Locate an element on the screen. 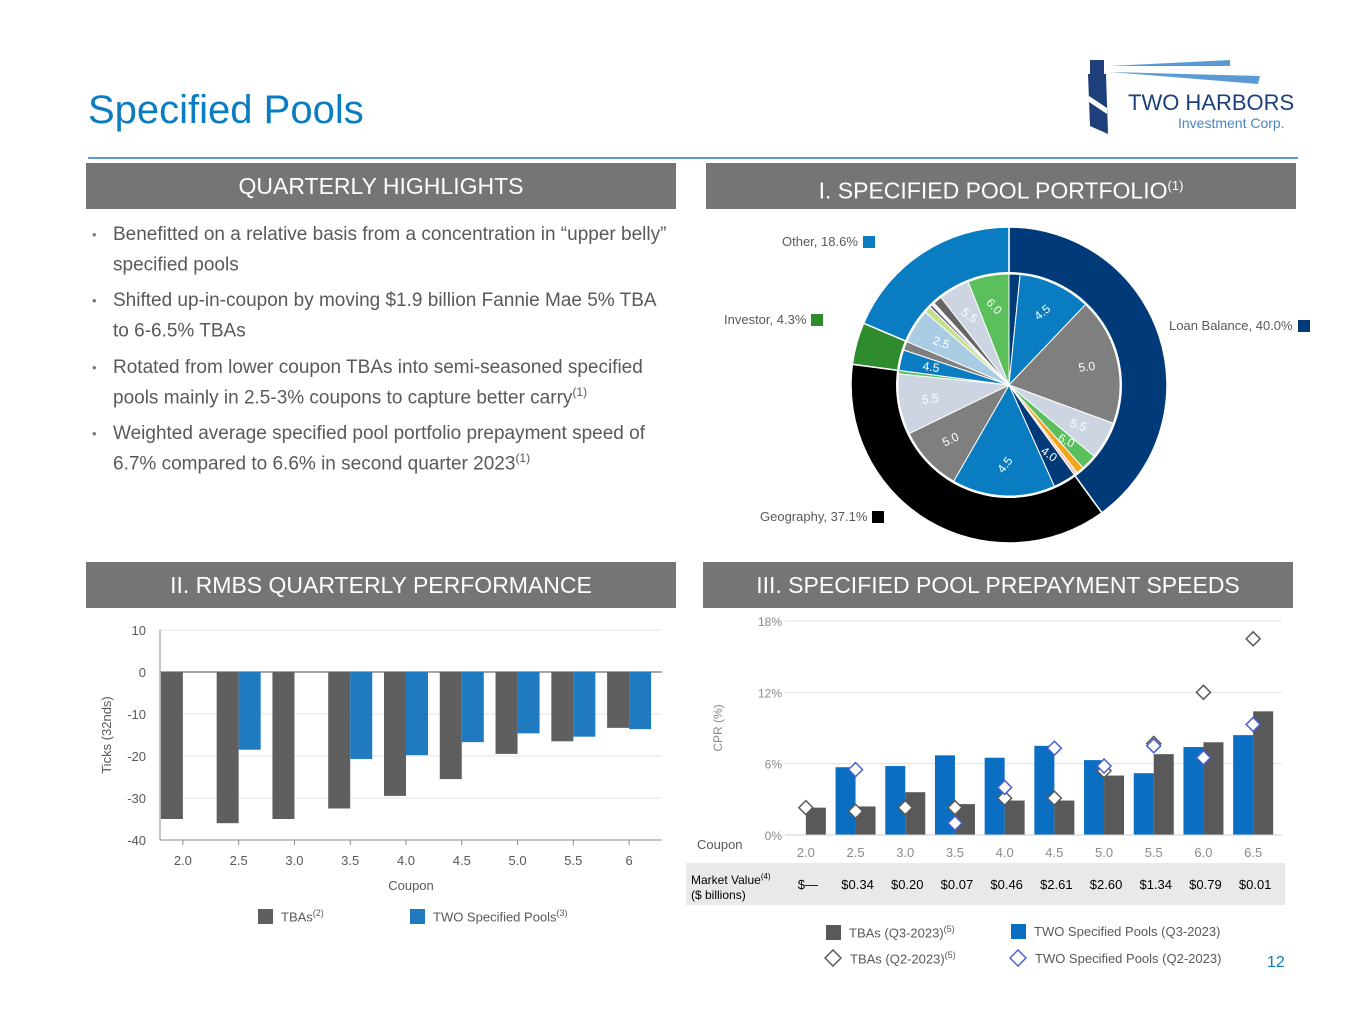  x-tick-label: 6 is located at coordinates (628, 860).